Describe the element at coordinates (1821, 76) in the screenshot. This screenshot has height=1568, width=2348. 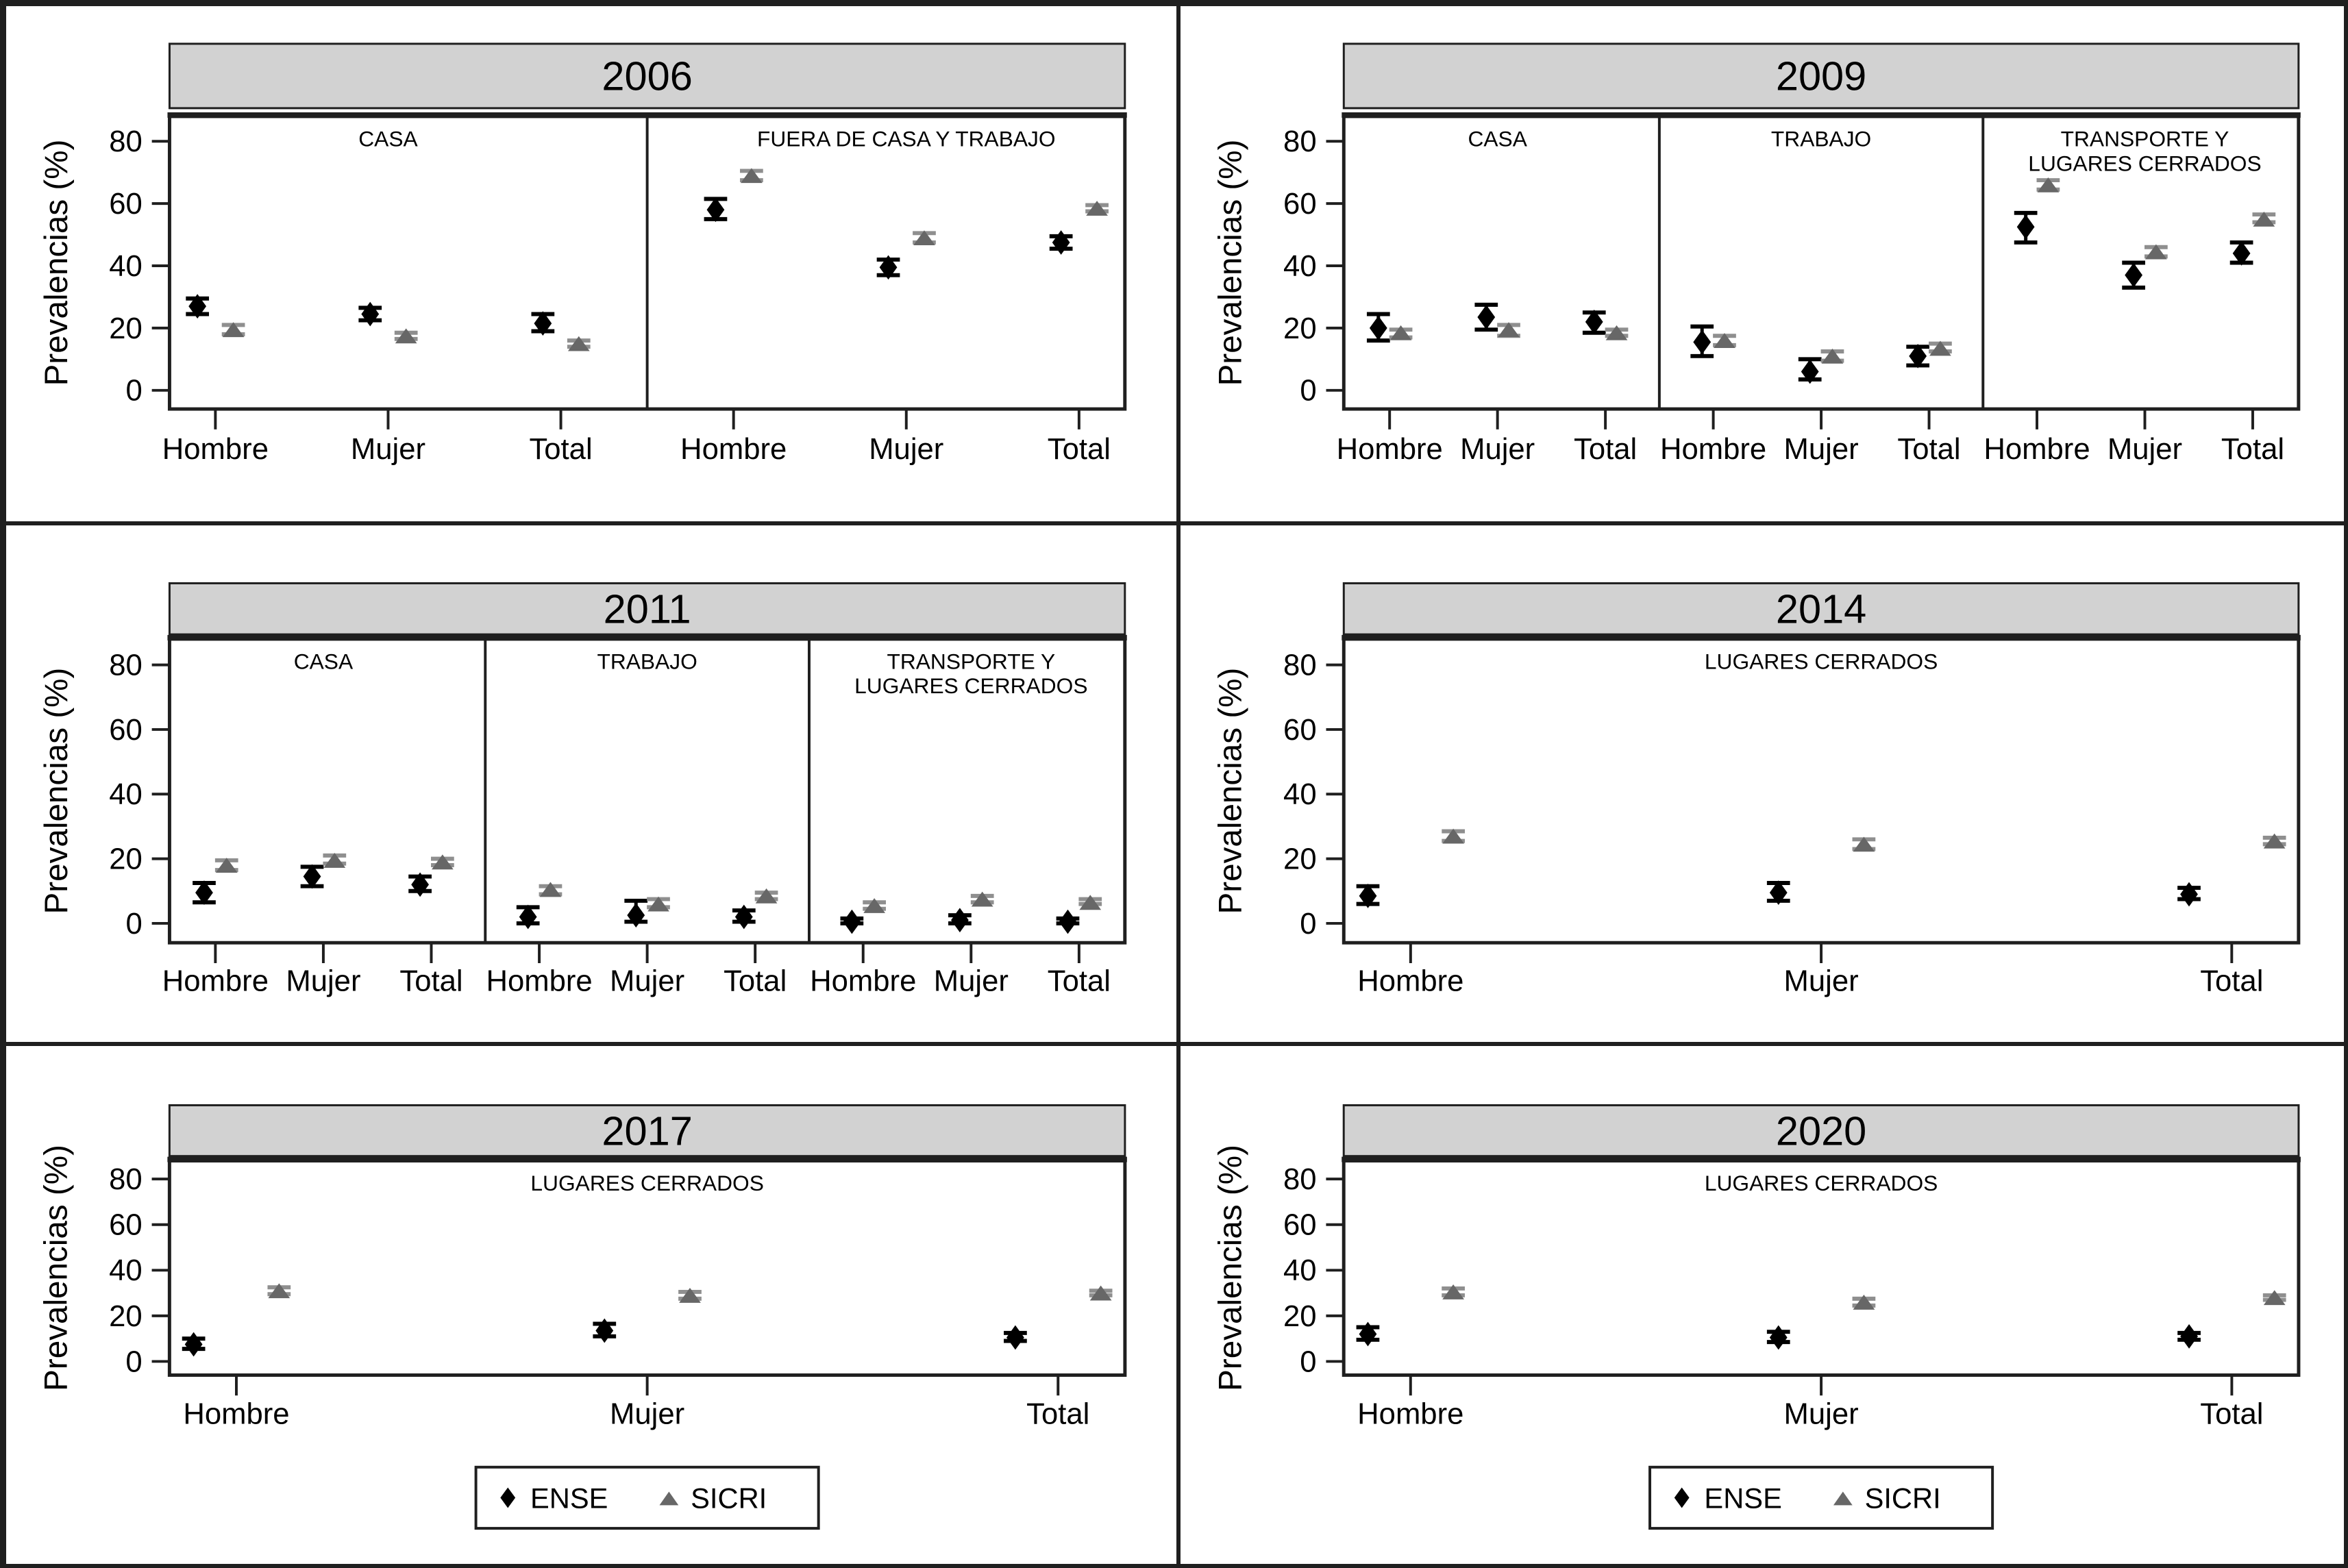
I see `panel-year: 2009` at that location.